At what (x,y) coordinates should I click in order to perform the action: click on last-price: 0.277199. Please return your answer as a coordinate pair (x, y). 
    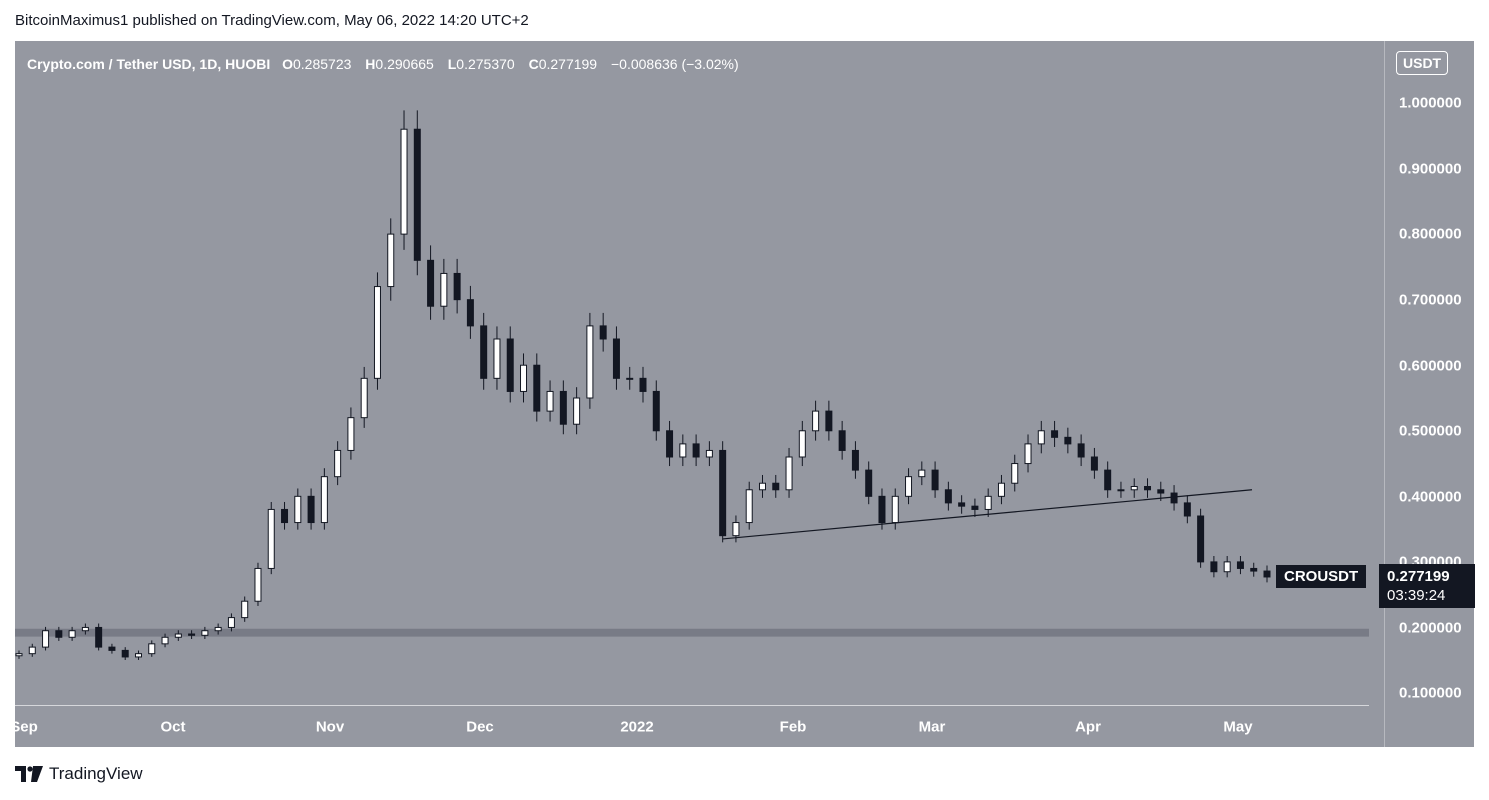
    Looking at the image, I should click on (1418, 576).